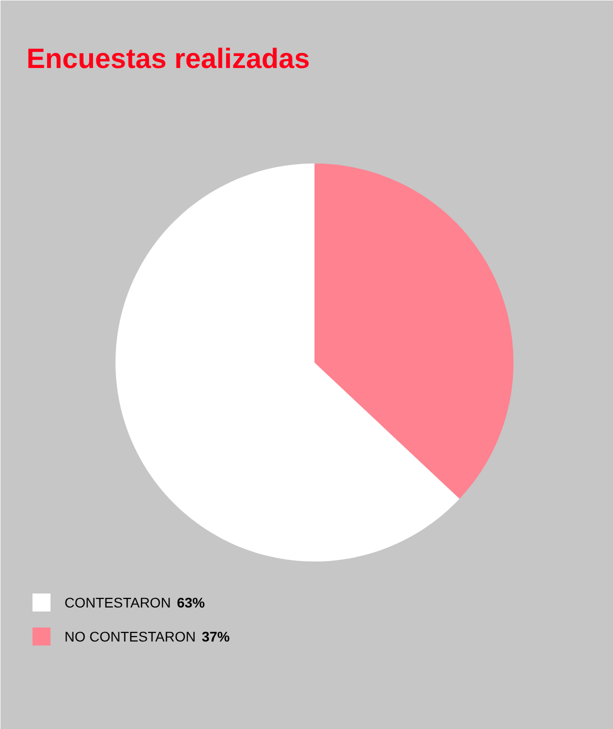 The height and width of the screenshot is (729, 613). Describe the element at coordinates (117, 602) in the screenshot. I see `legend-label: CONTESTARON` at that location.